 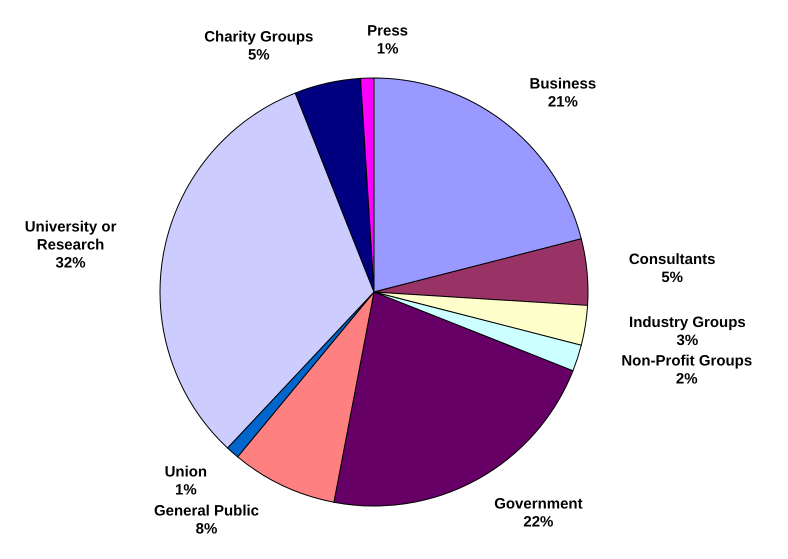 What do you see at coordinates (687, 340) in the screenshot?
I see `data-label: 3%` at bounding box center [687, 340].